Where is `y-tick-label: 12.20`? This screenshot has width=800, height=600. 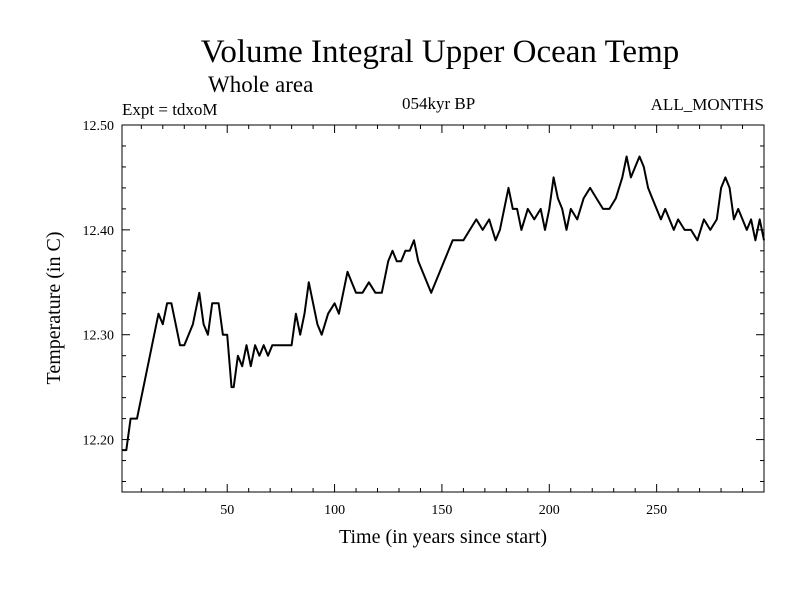 y-tick-label: 12.20 is located at coordinates (99, 441).